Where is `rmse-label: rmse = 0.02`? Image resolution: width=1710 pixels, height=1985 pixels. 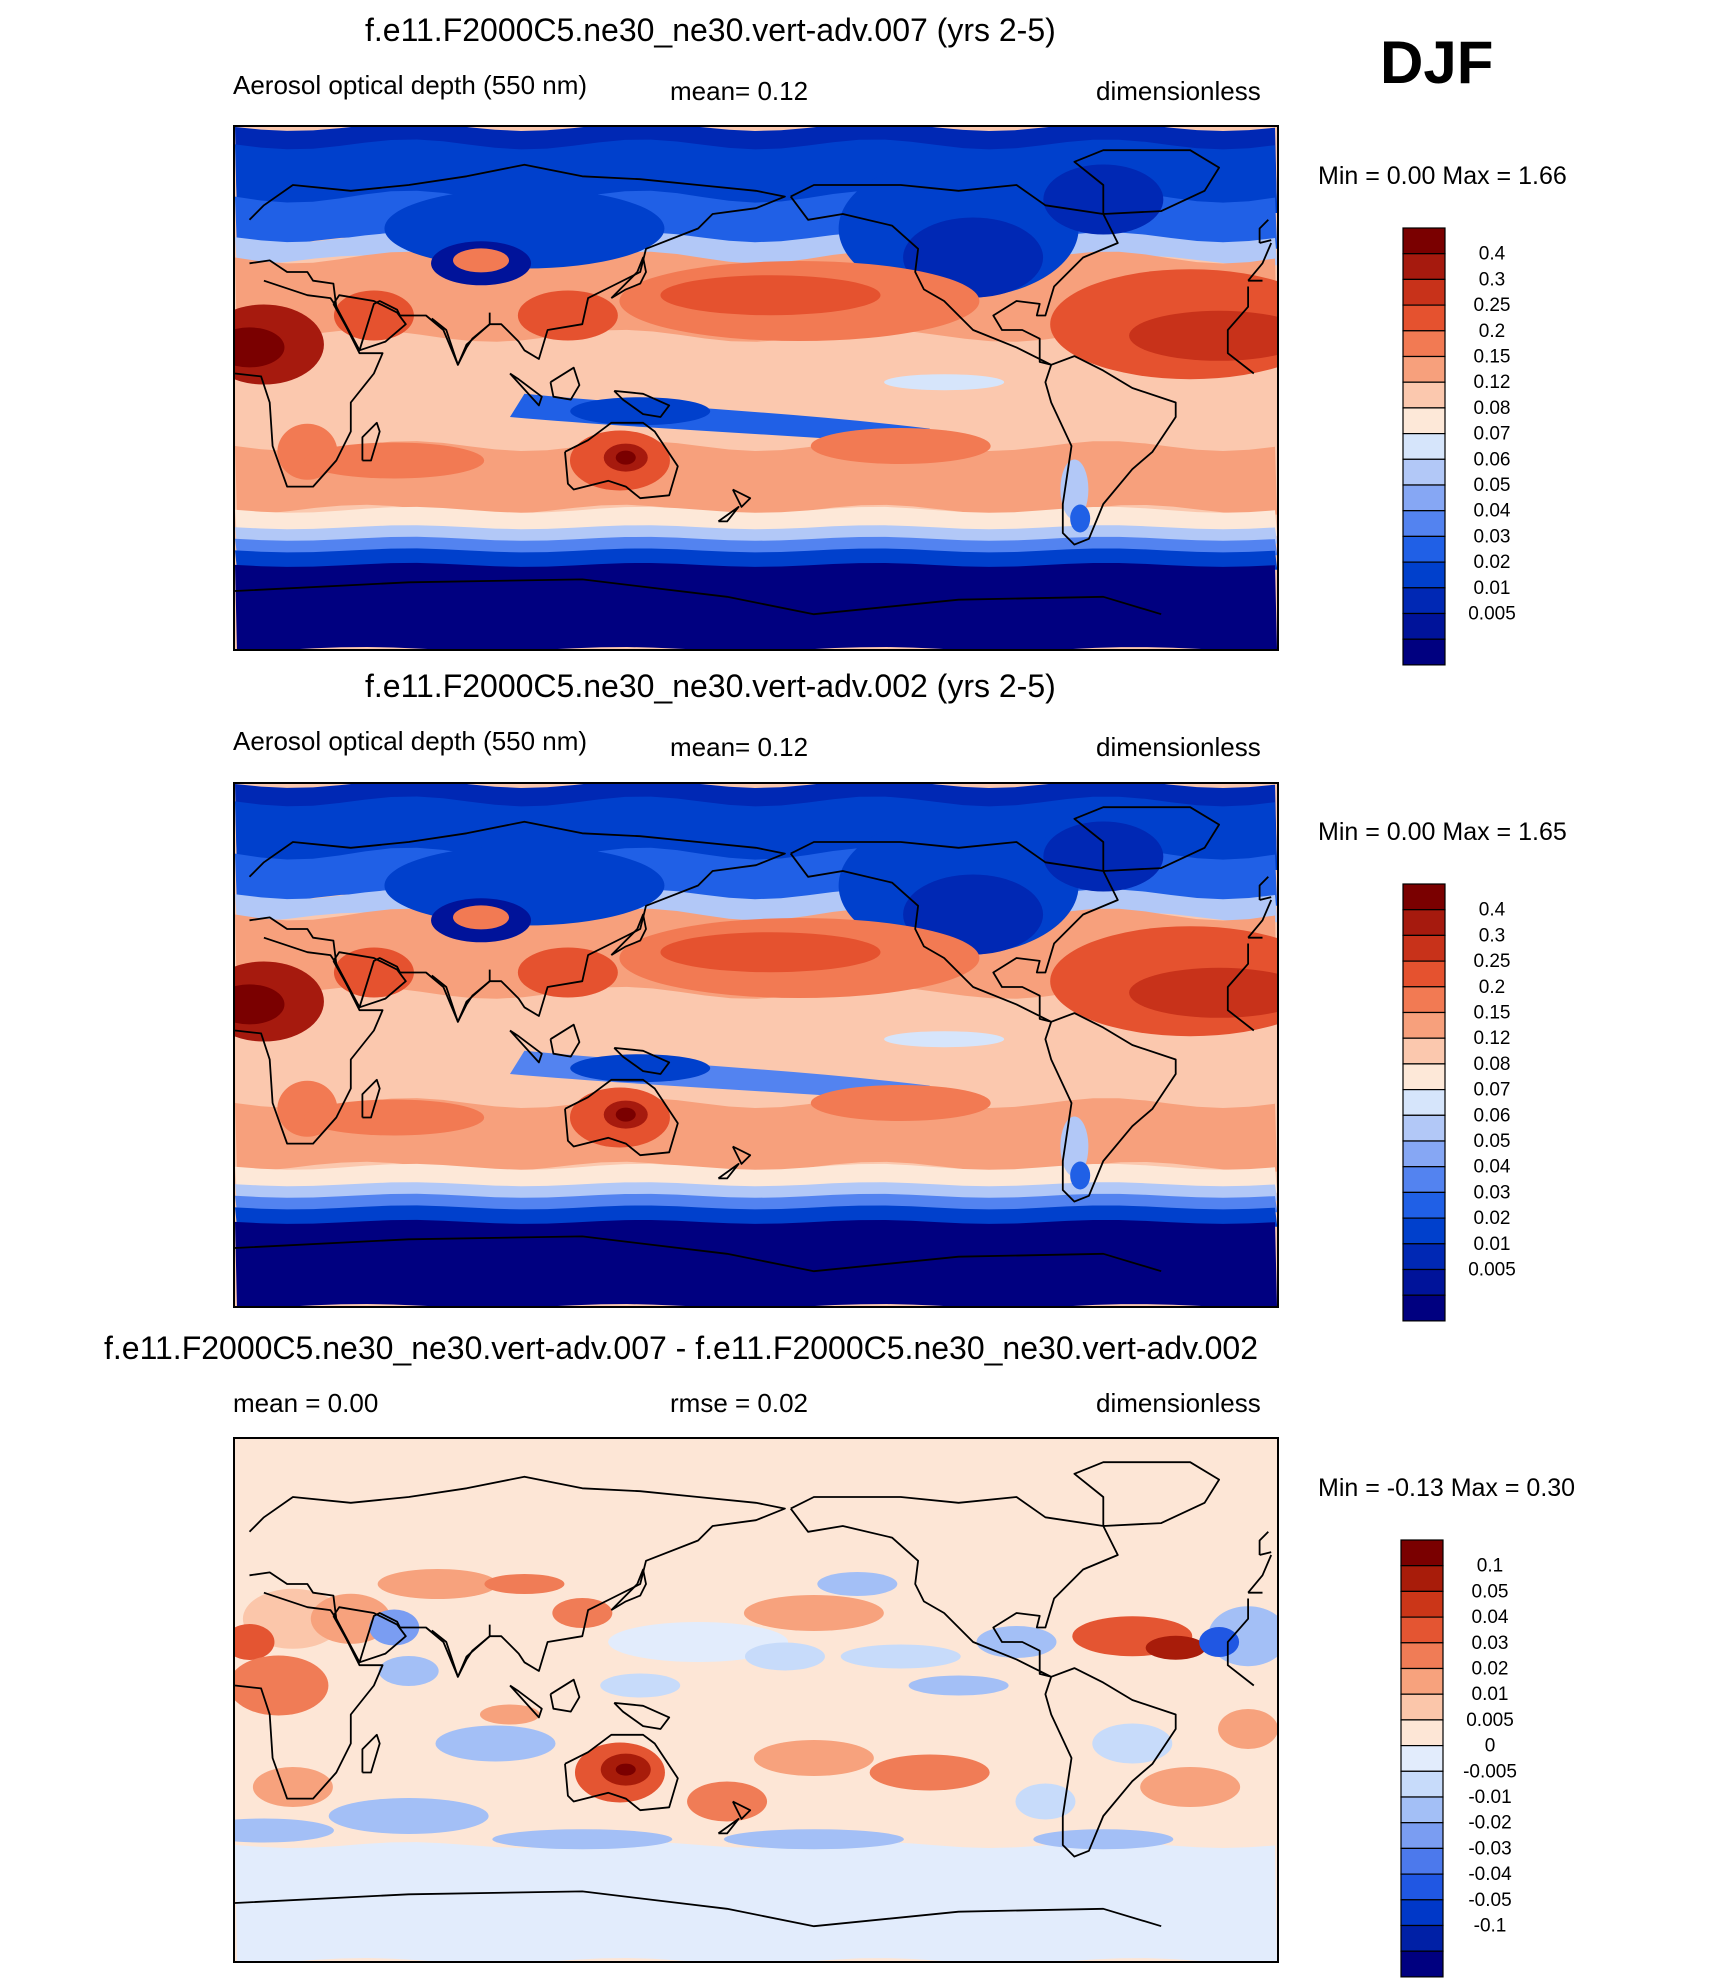
rmse-label: rmse = 0.02 is located at coordinates (739, 1403).